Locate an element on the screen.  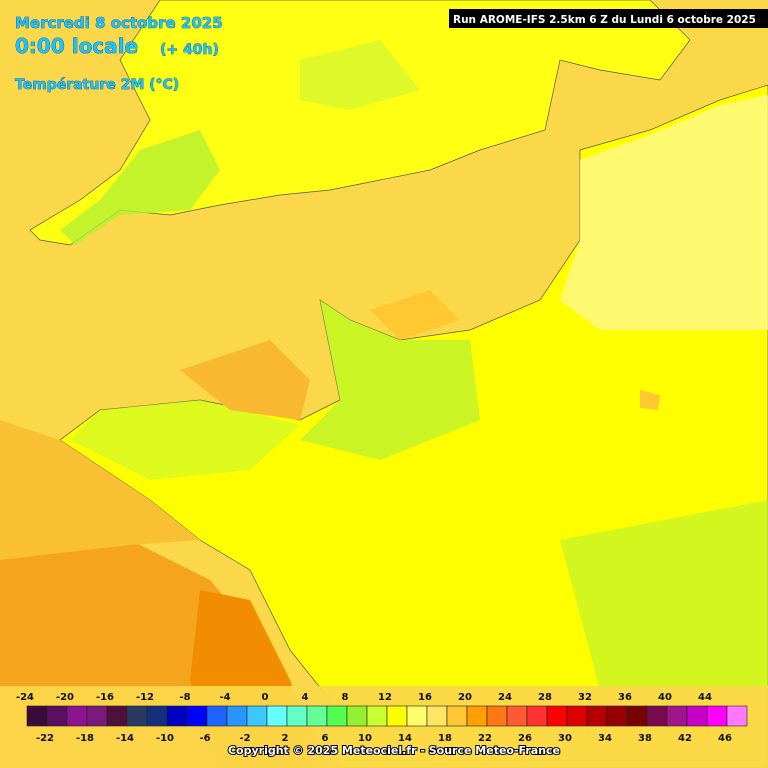
legend-label: 22 is located at coordinates (485, 738).